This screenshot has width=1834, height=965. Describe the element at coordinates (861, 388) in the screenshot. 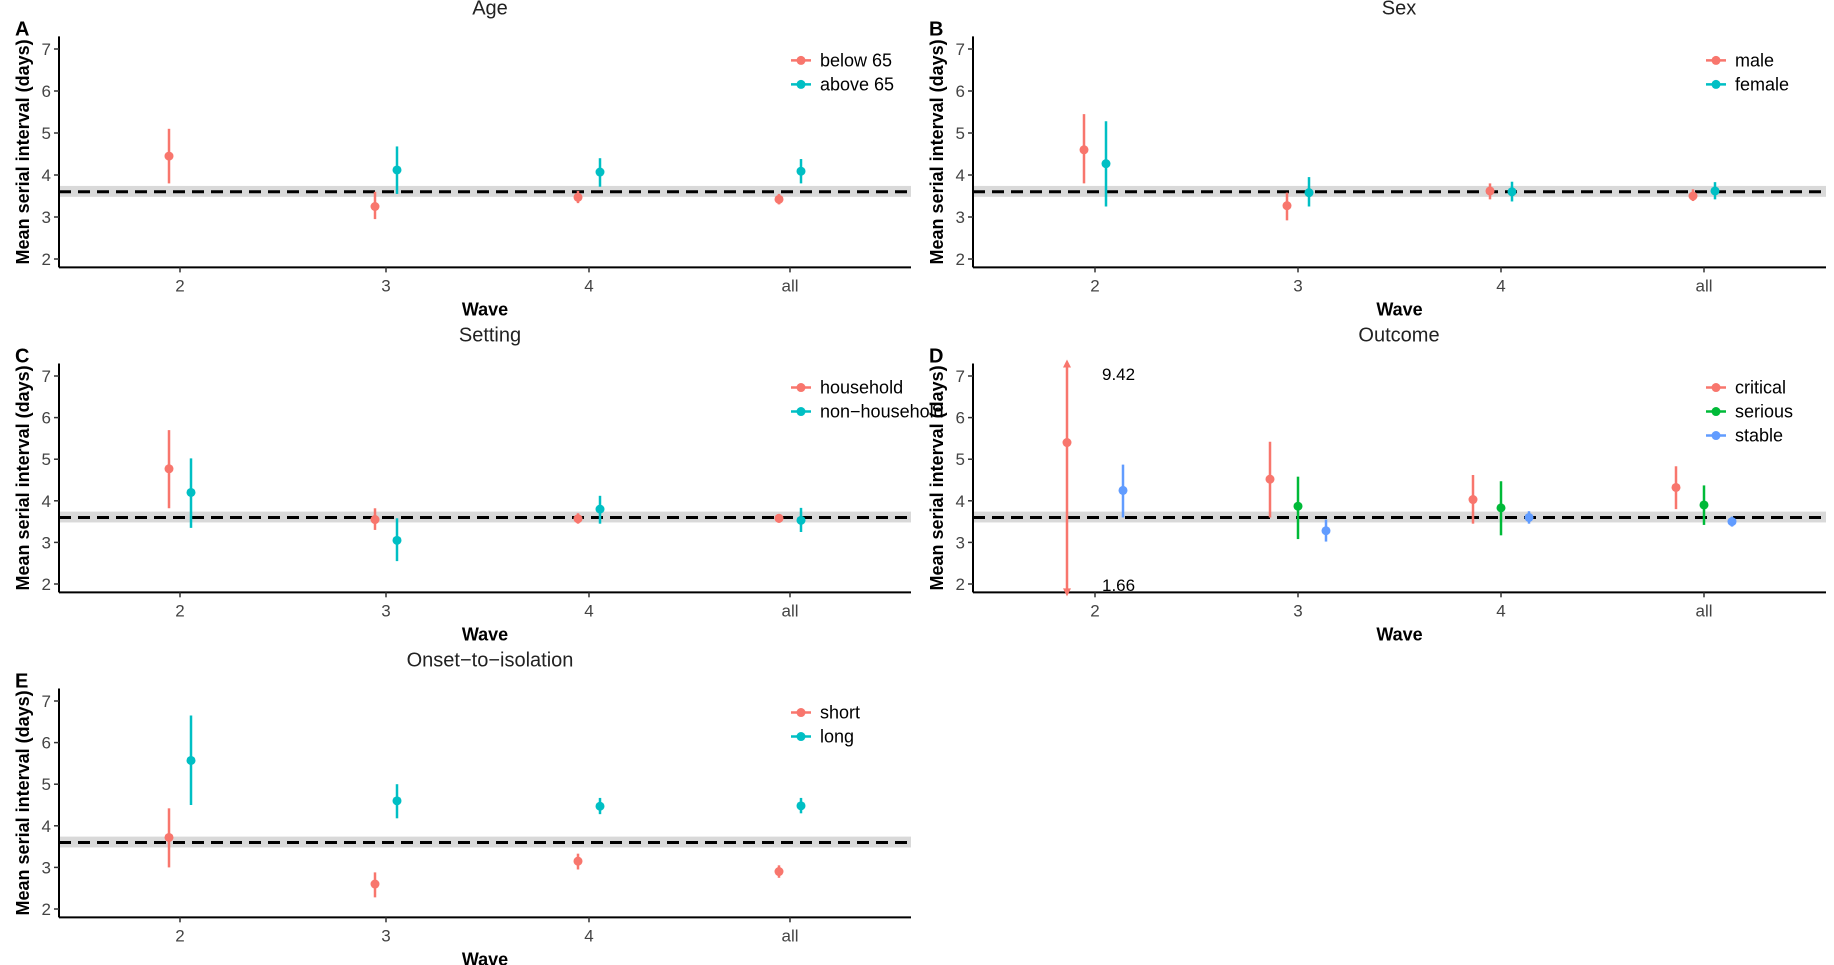

I see `legend-label: household` at that location.